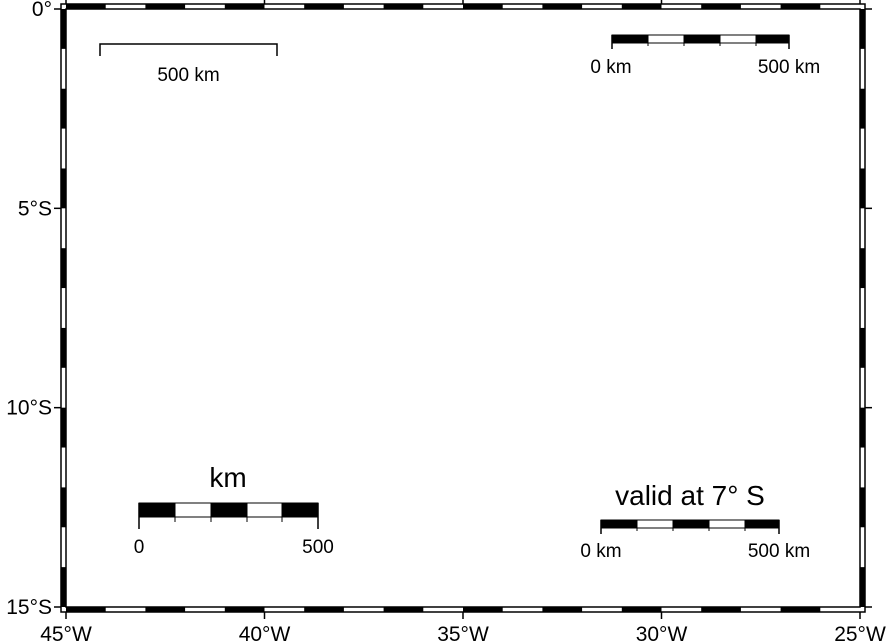 This screenshot has width=888, height=644. What do you see at coordinates (35, 208) in the screenshot?
I see `y-tick-label: 5°S` at bounding box center [35, 208].